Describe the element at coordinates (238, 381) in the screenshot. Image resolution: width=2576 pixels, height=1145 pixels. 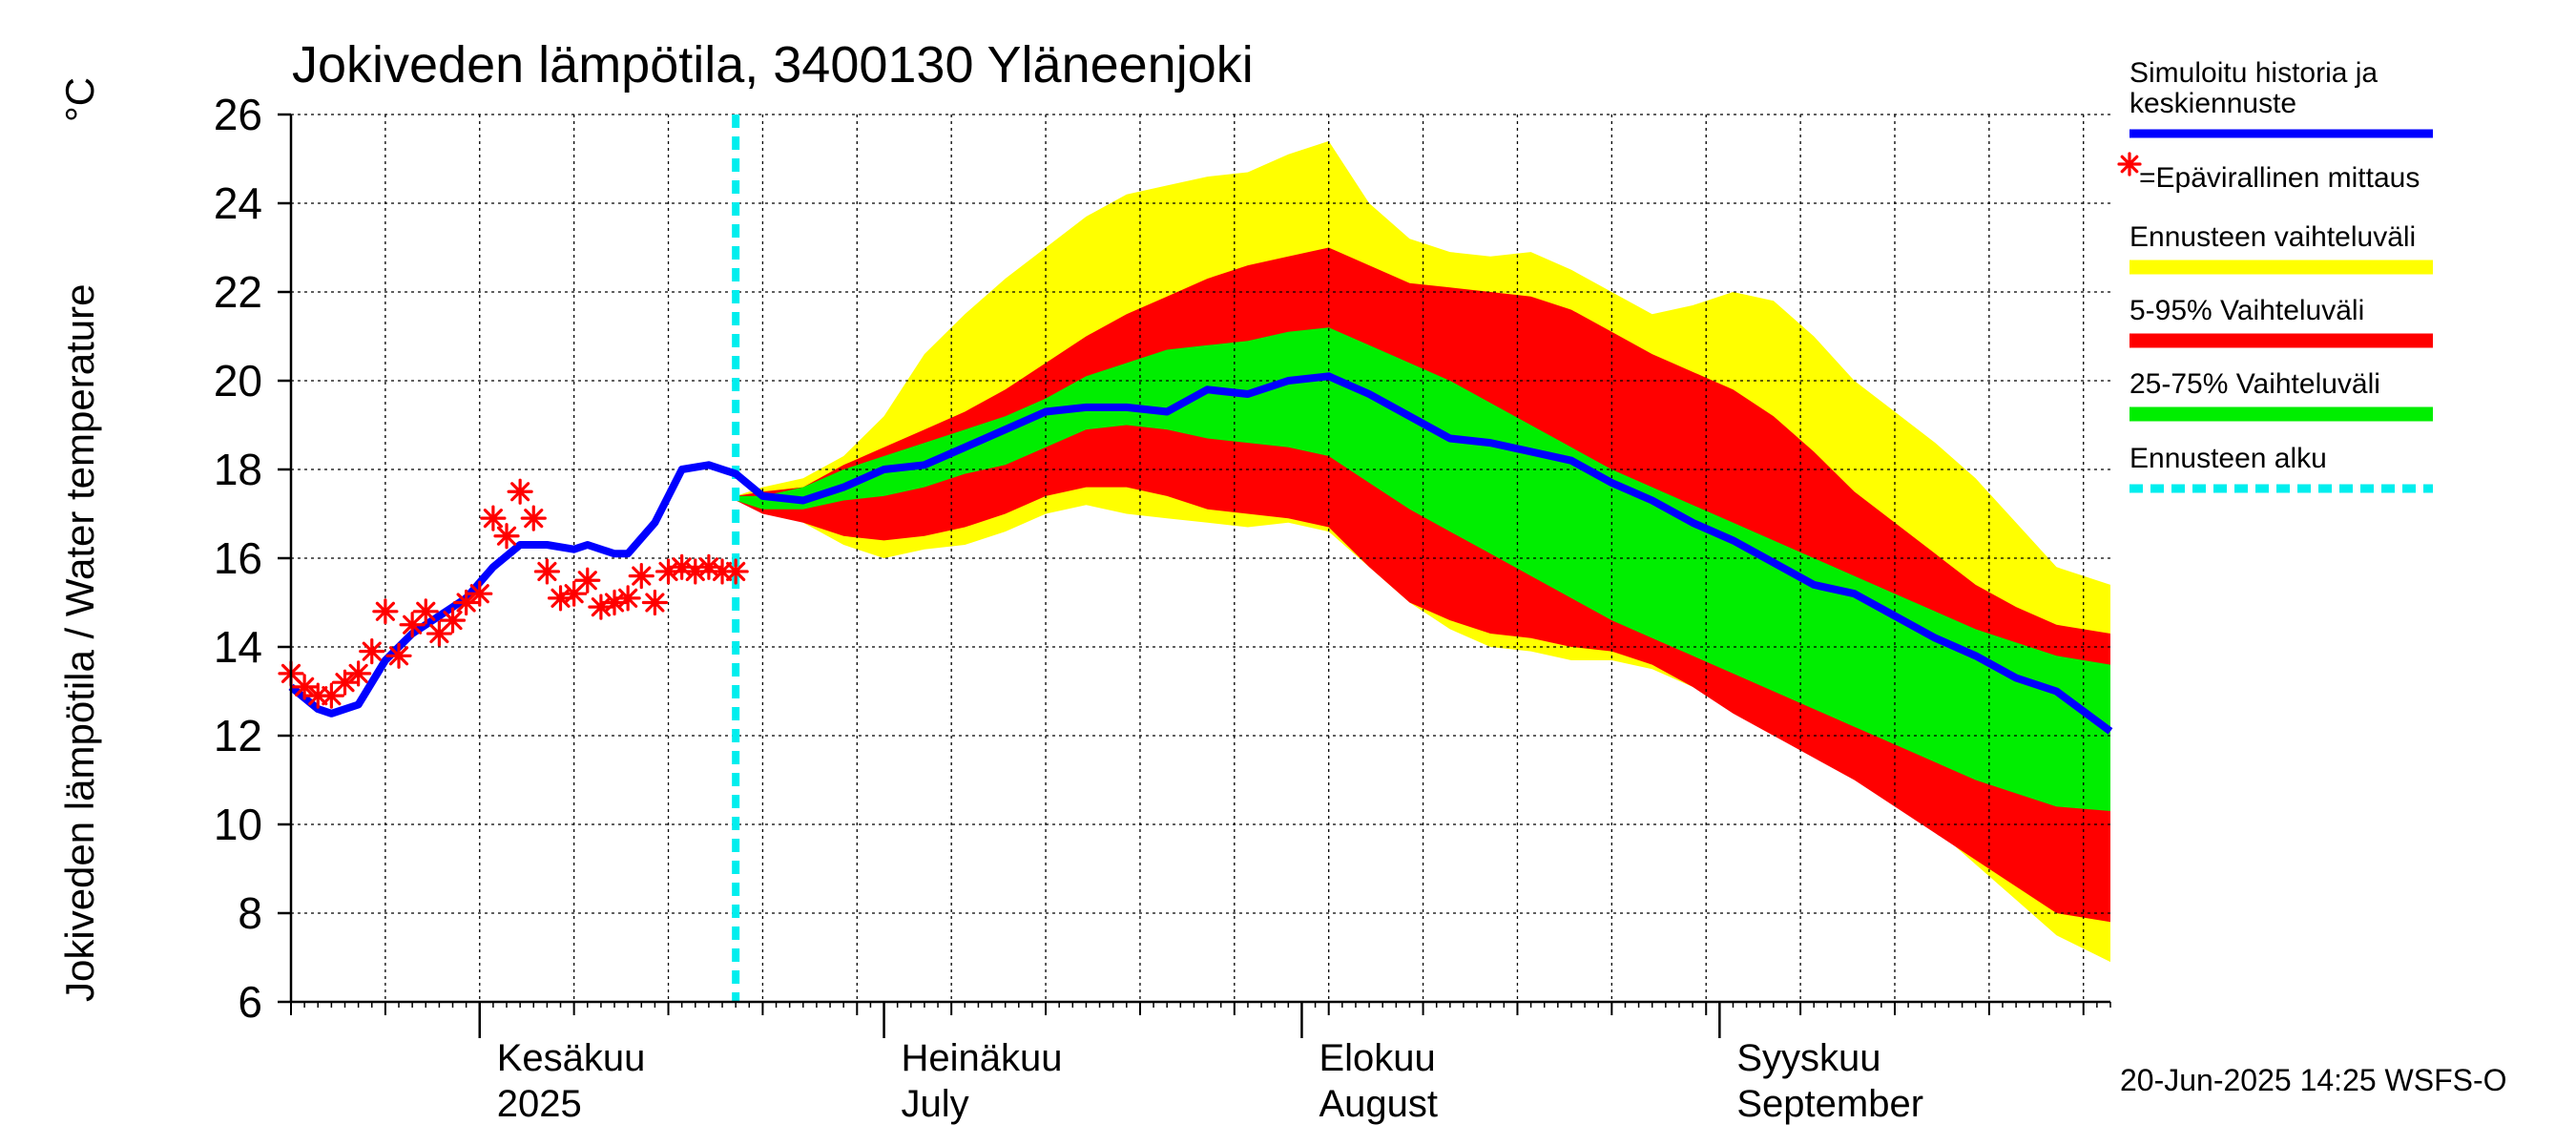
I see `y-tick-label: 20` at that location.